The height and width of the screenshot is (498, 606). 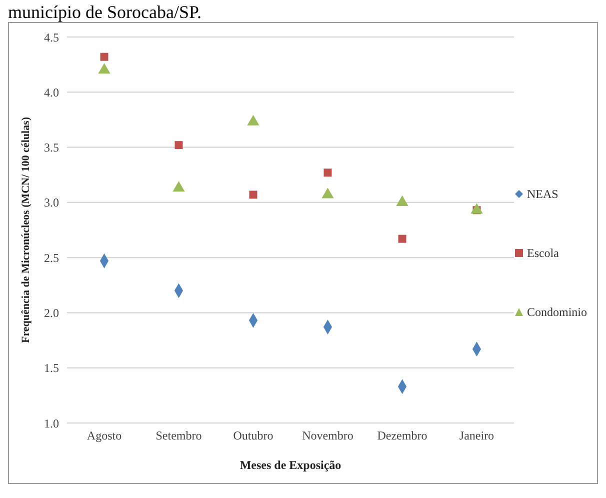 I want to click on x-tick-label: Janeiro, so click(x=476, y=435).